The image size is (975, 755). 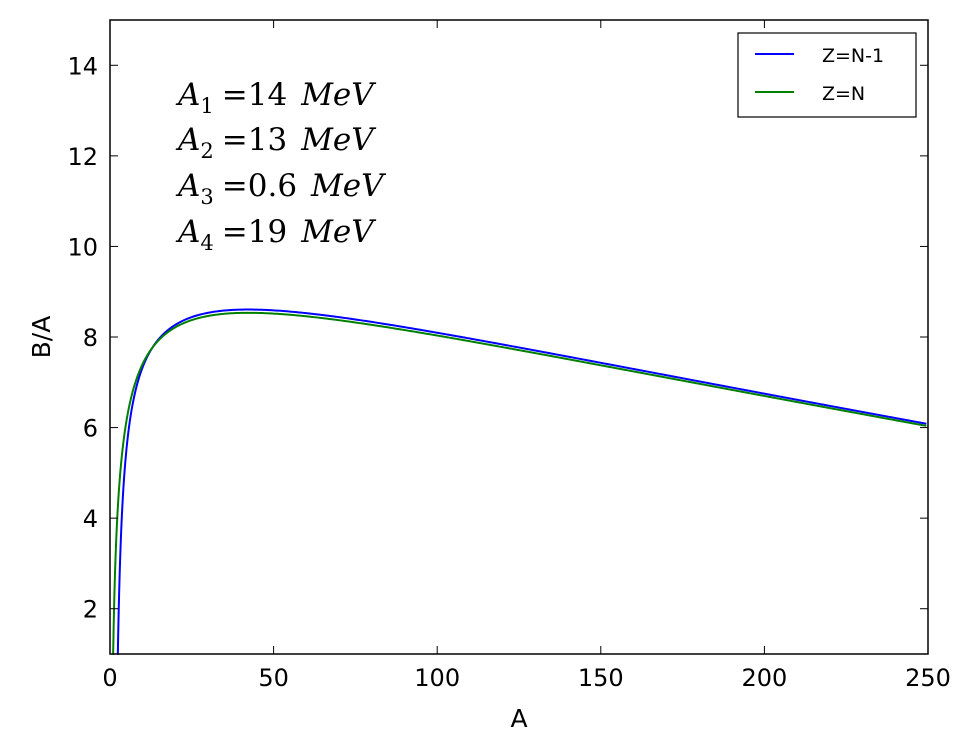 I want to click on legend-label-z-n: Z=N, so click(x=843, y=94).